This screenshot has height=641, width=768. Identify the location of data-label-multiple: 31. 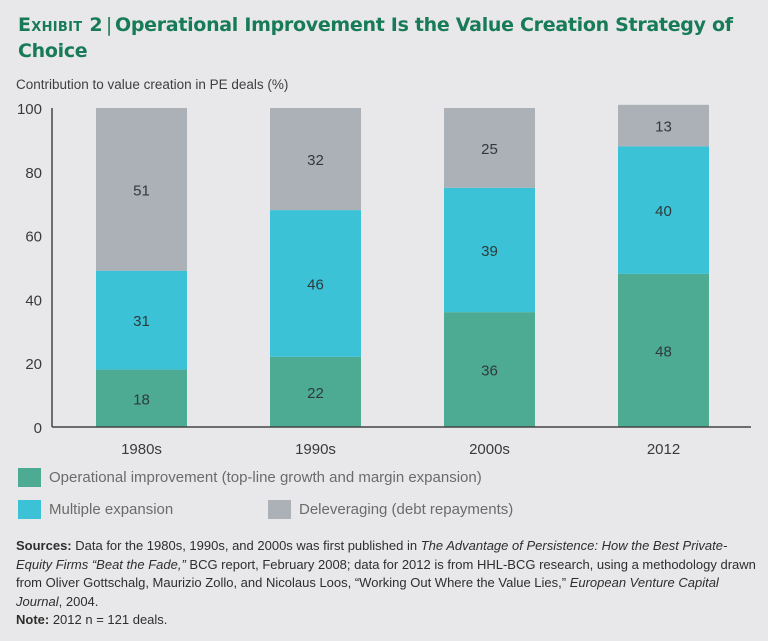
(141, 321).